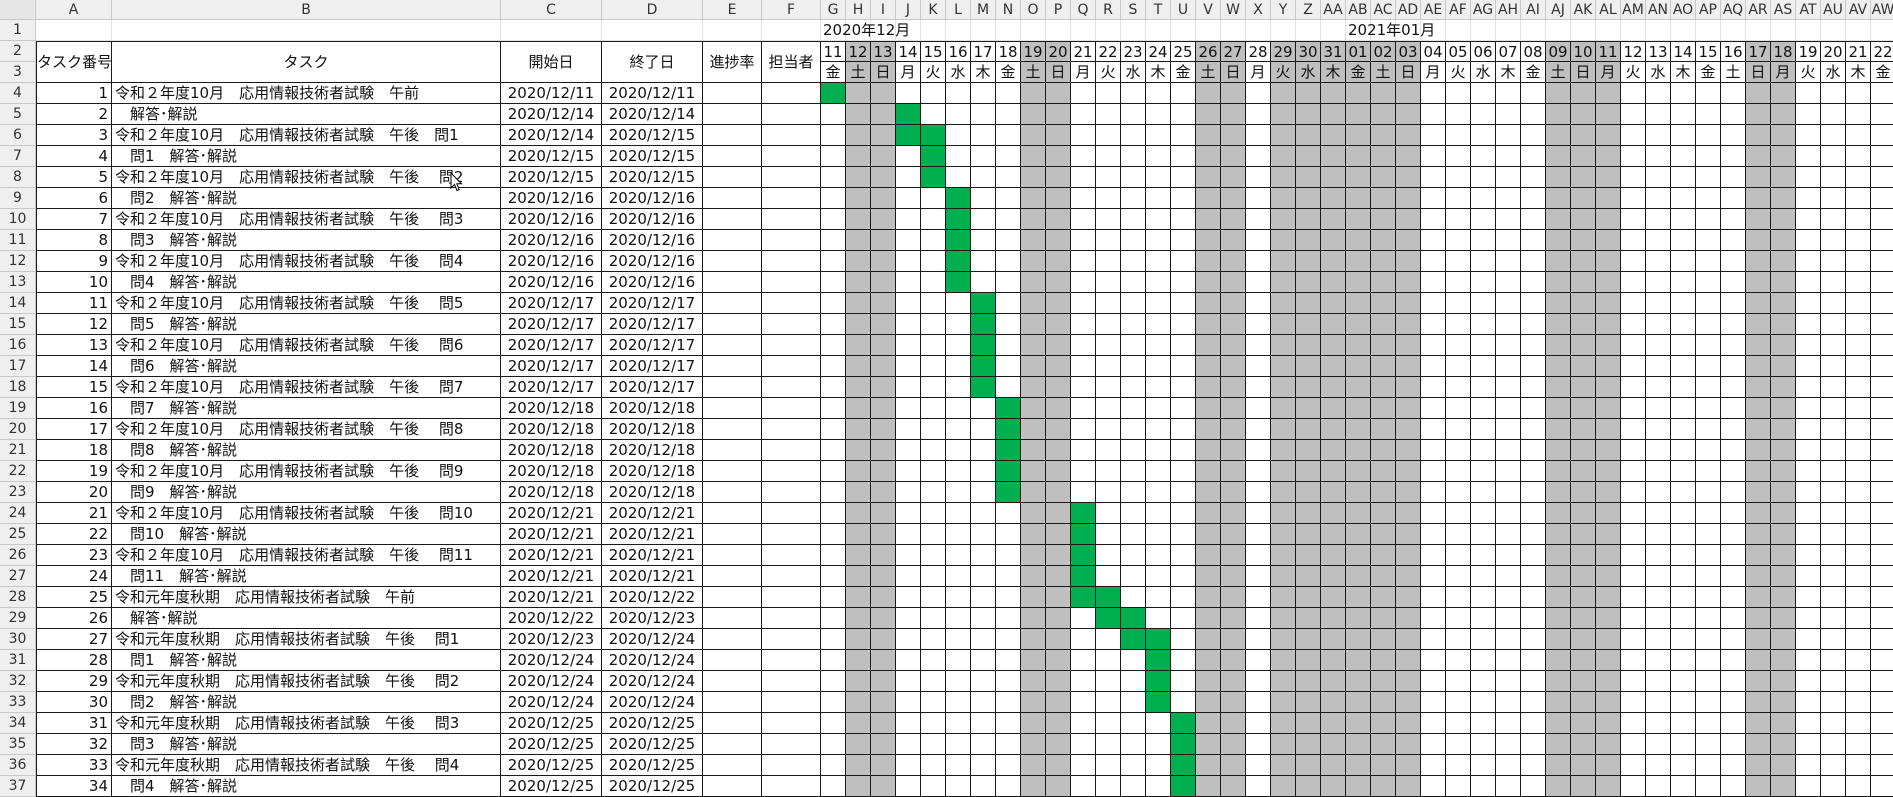  What do you see at coordinates (652, 492) in the screenshot?
I see `end-date-cell: 2020/12/18` at bounding box center [652, 492].